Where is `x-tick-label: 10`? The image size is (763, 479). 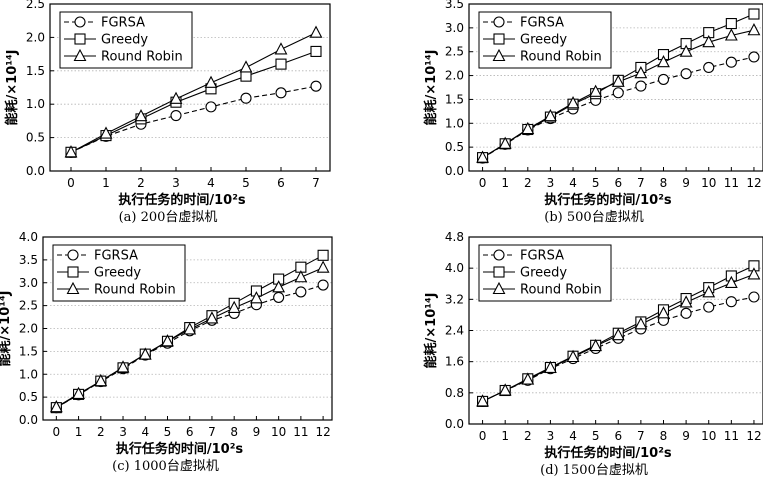 x-tick-label: 10 is located at coordinates (708, 183).